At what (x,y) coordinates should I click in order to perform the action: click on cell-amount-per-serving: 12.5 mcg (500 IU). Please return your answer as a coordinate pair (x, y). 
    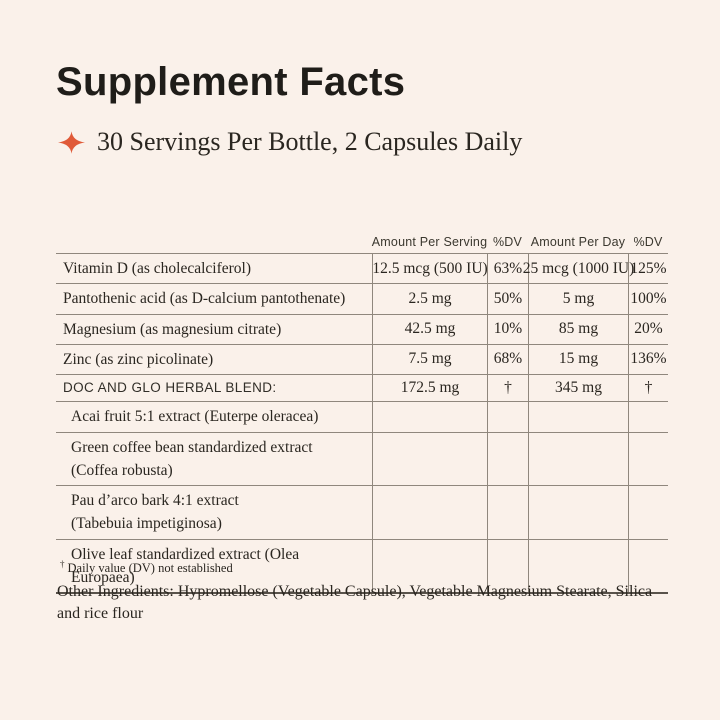
    Looking at the image, I should click on (430, 269).